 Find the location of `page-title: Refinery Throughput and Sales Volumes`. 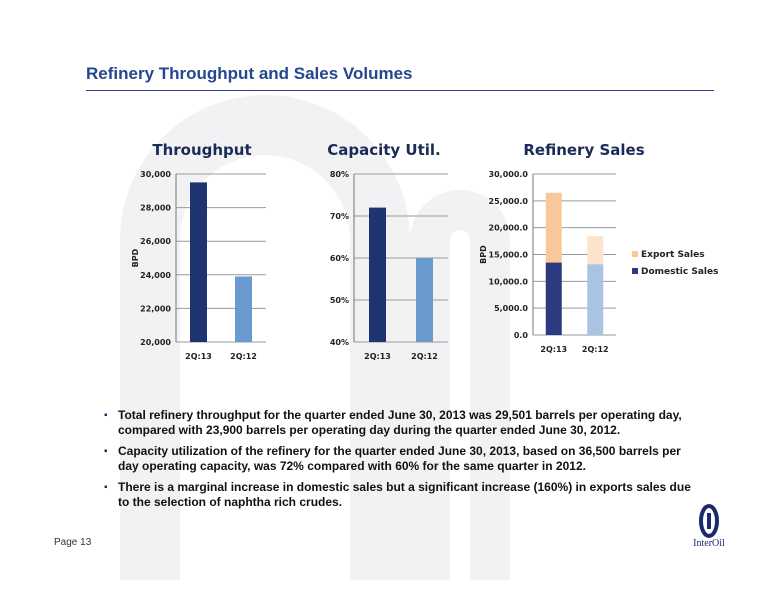

page-title: Refinery Throughput and Sales Volumes is located at coordinates (249, 73).